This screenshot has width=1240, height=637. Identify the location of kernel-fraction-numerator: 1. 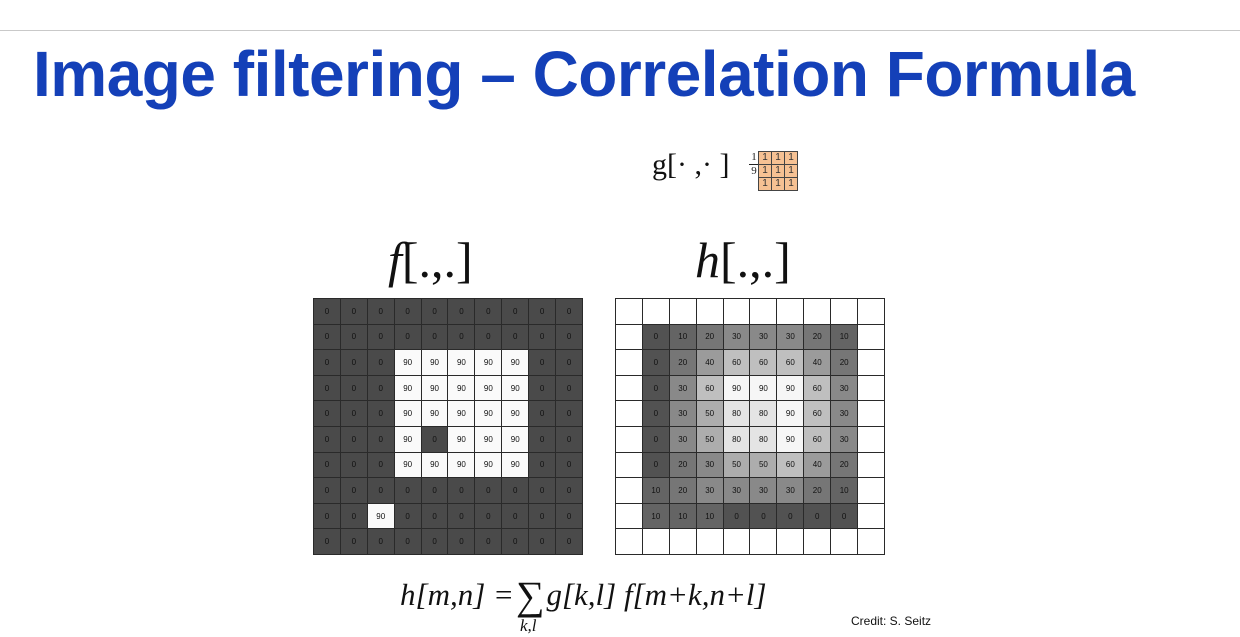
(754, 157).